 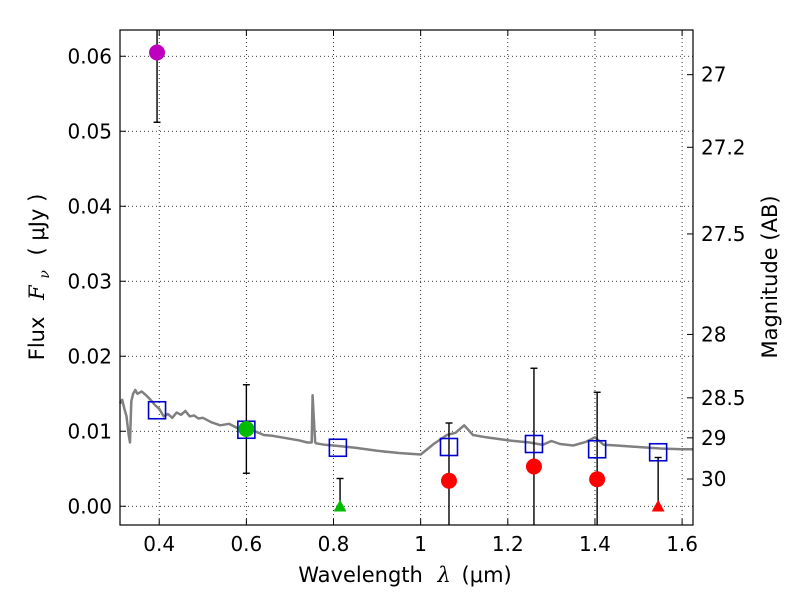 I want to click on y-tick-label: 0.03, so click(x=89, y=281).